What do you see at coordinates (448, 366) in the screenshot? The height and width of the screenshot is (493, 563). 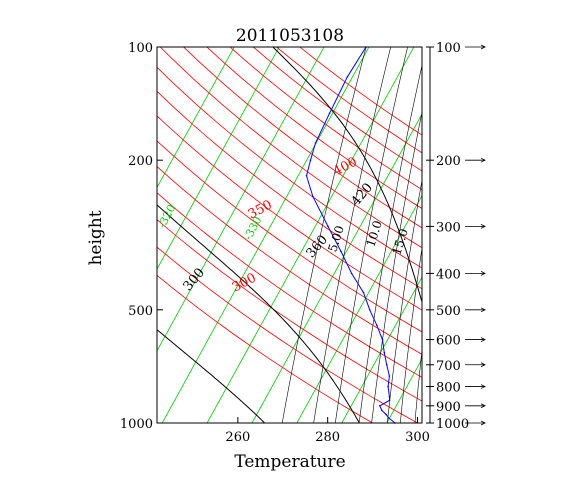 I see `right-tick-label: 700` at bounding box center [448, 366].